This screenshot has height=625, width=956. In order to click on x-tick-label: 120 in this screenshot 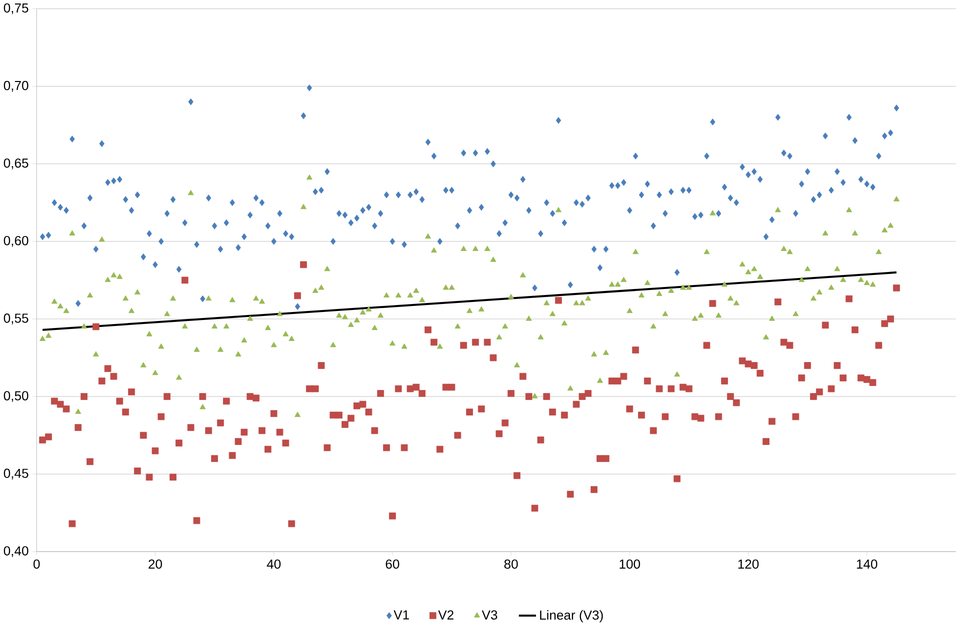, I will do `click(748, 564)`.